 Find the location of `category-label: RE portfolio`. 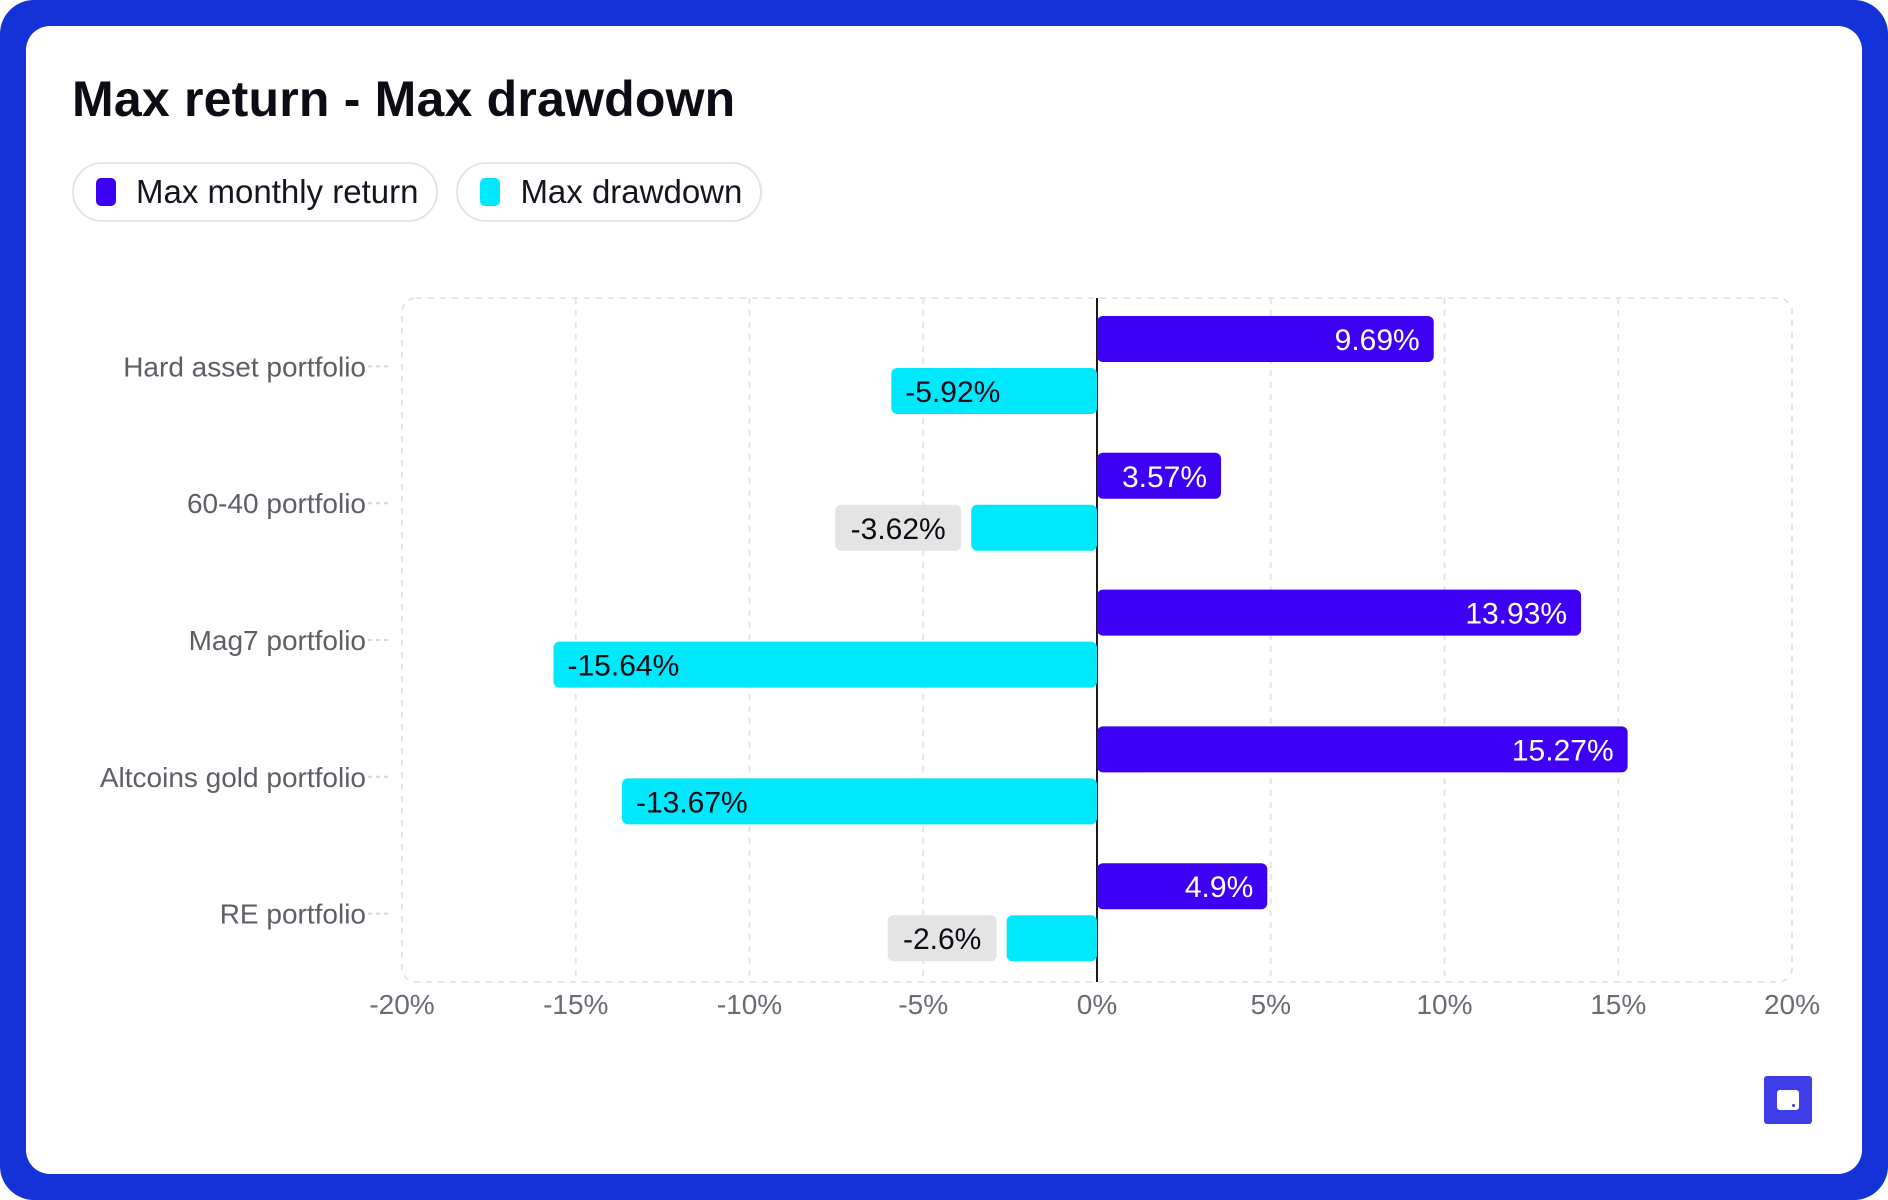

category-label: RE portfolio is located at coordinates (293, 914).